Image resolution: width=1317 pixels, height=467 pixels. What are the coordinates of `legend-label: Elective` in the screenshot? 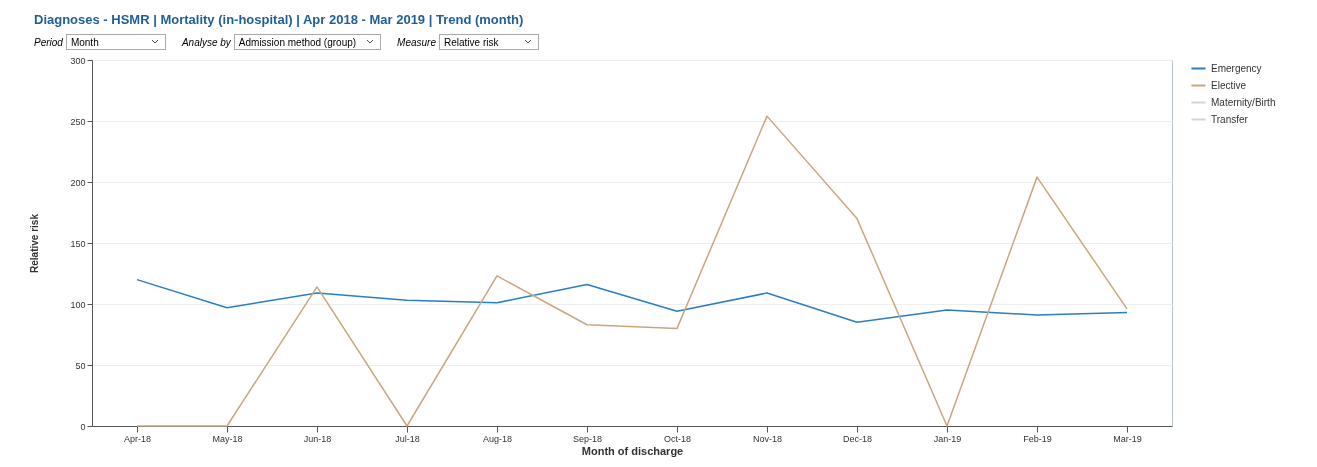 It's located at (1229, 85).